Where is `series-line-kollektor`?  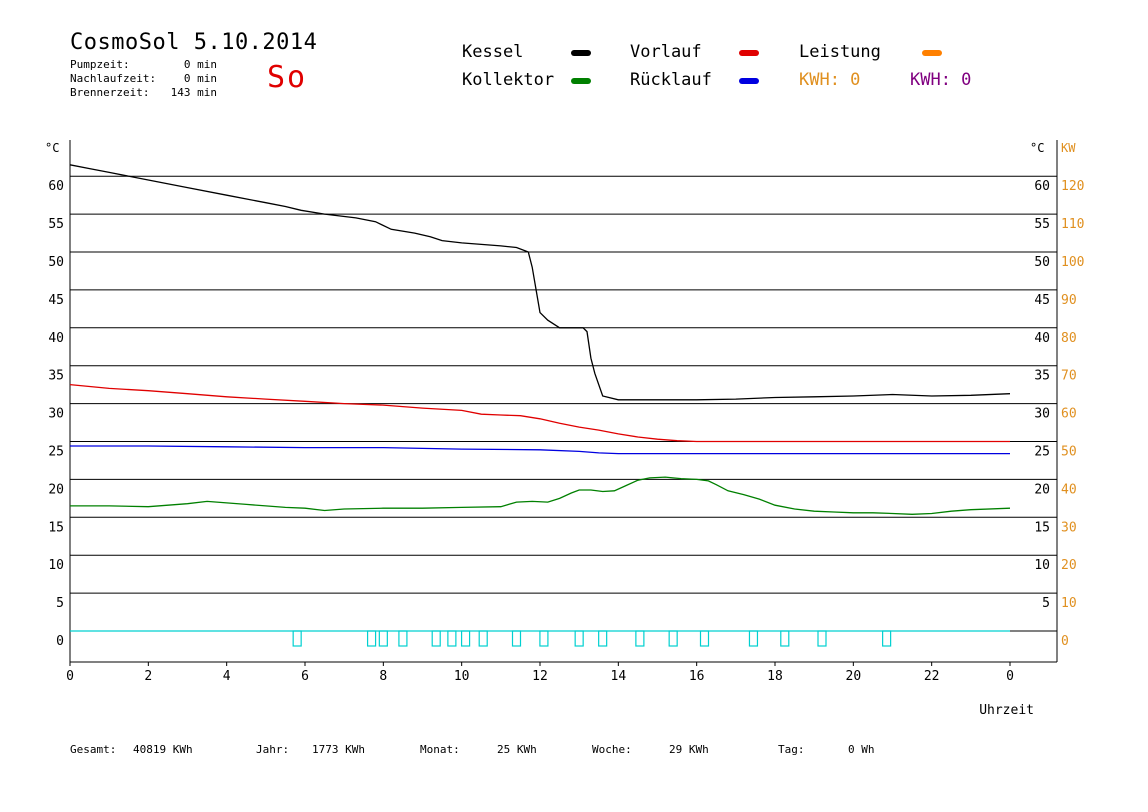 series-line-kollektor is located at coordinates (540, 495).